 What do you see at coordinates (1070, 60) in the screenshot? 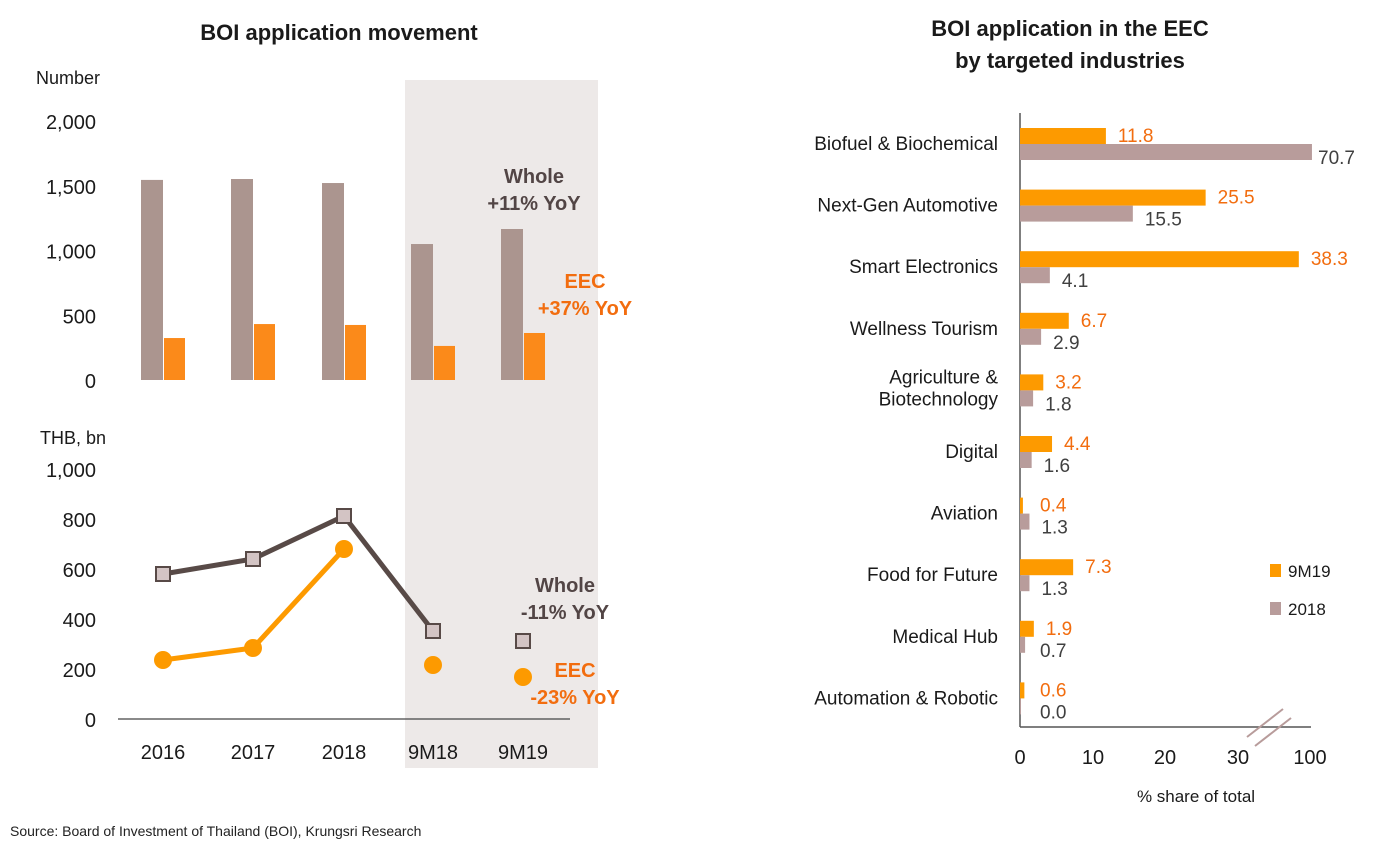
I see `right-chart-title-2: by targeted industries` at bounding box center [1070, 60].